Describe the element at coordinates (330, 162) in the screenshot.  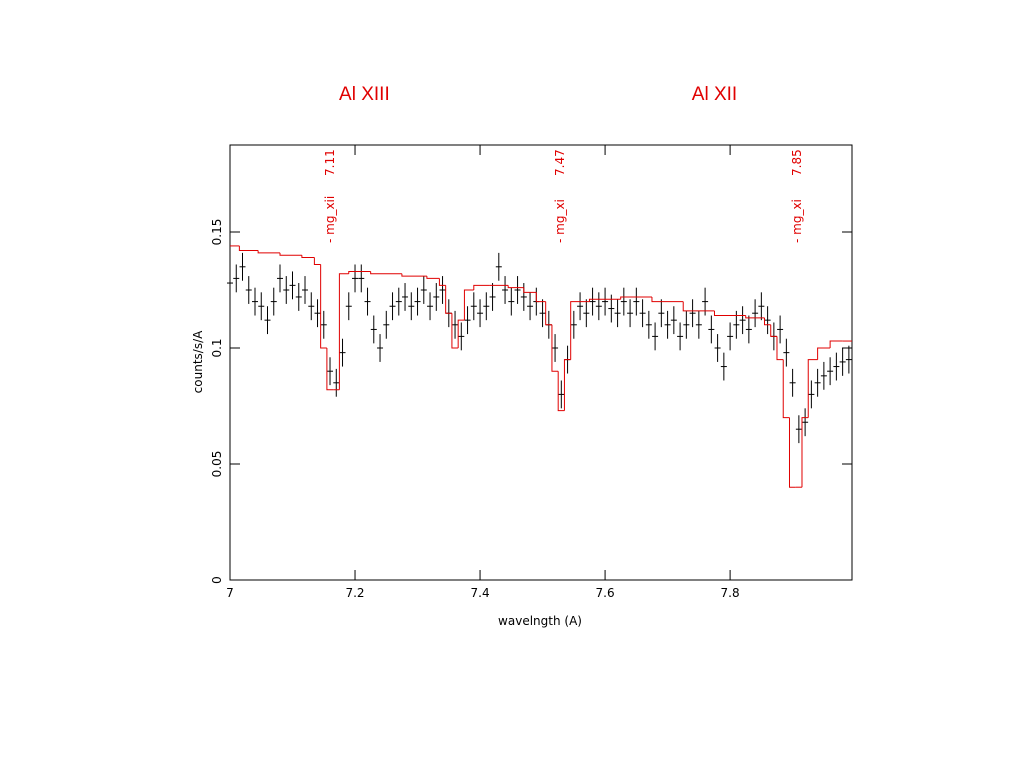
I see `line-wavelength: 7.11` at that location.